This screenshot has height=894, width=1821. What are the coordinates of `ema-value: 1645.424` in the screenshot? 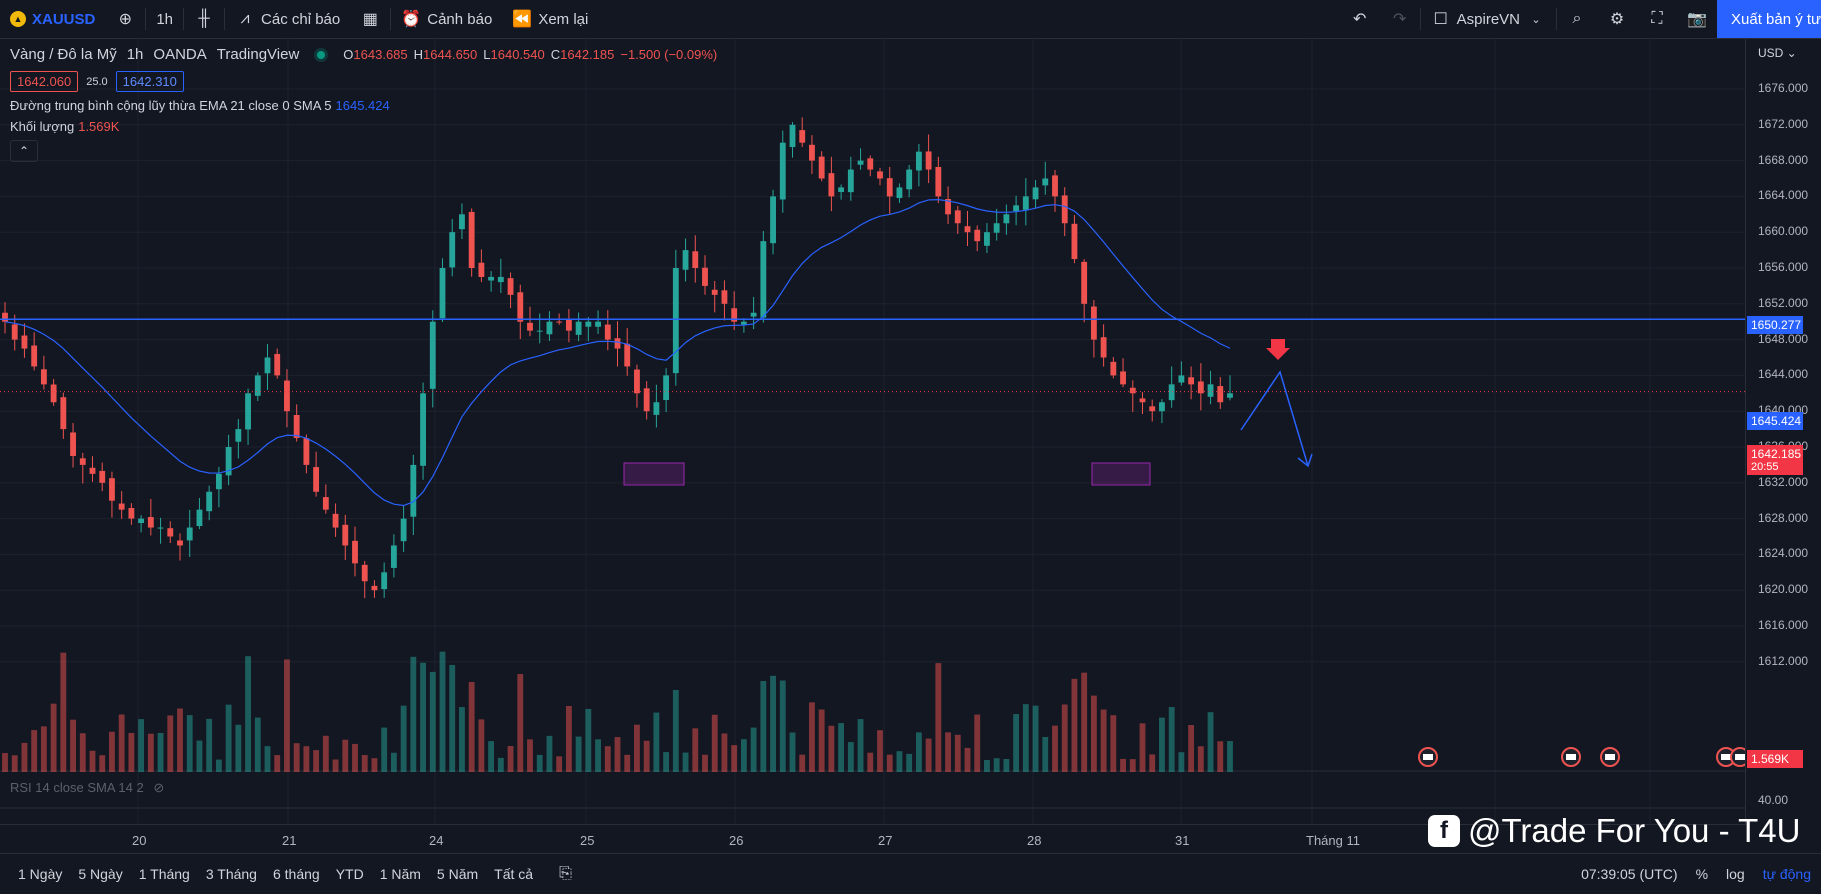 It's located at (362, 105).